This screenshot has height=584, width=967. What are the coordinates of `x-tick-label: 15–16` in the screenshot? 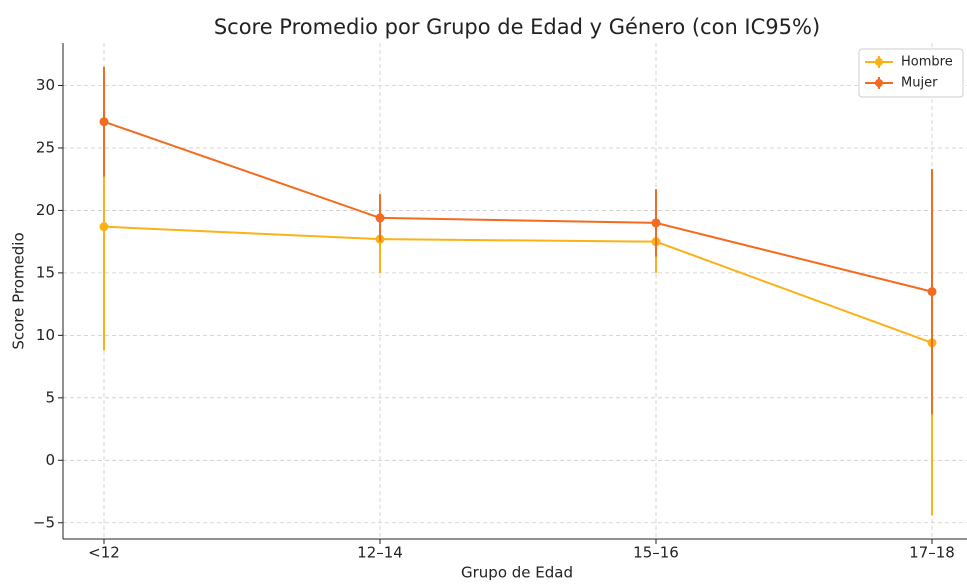 It's located at (656, 553).